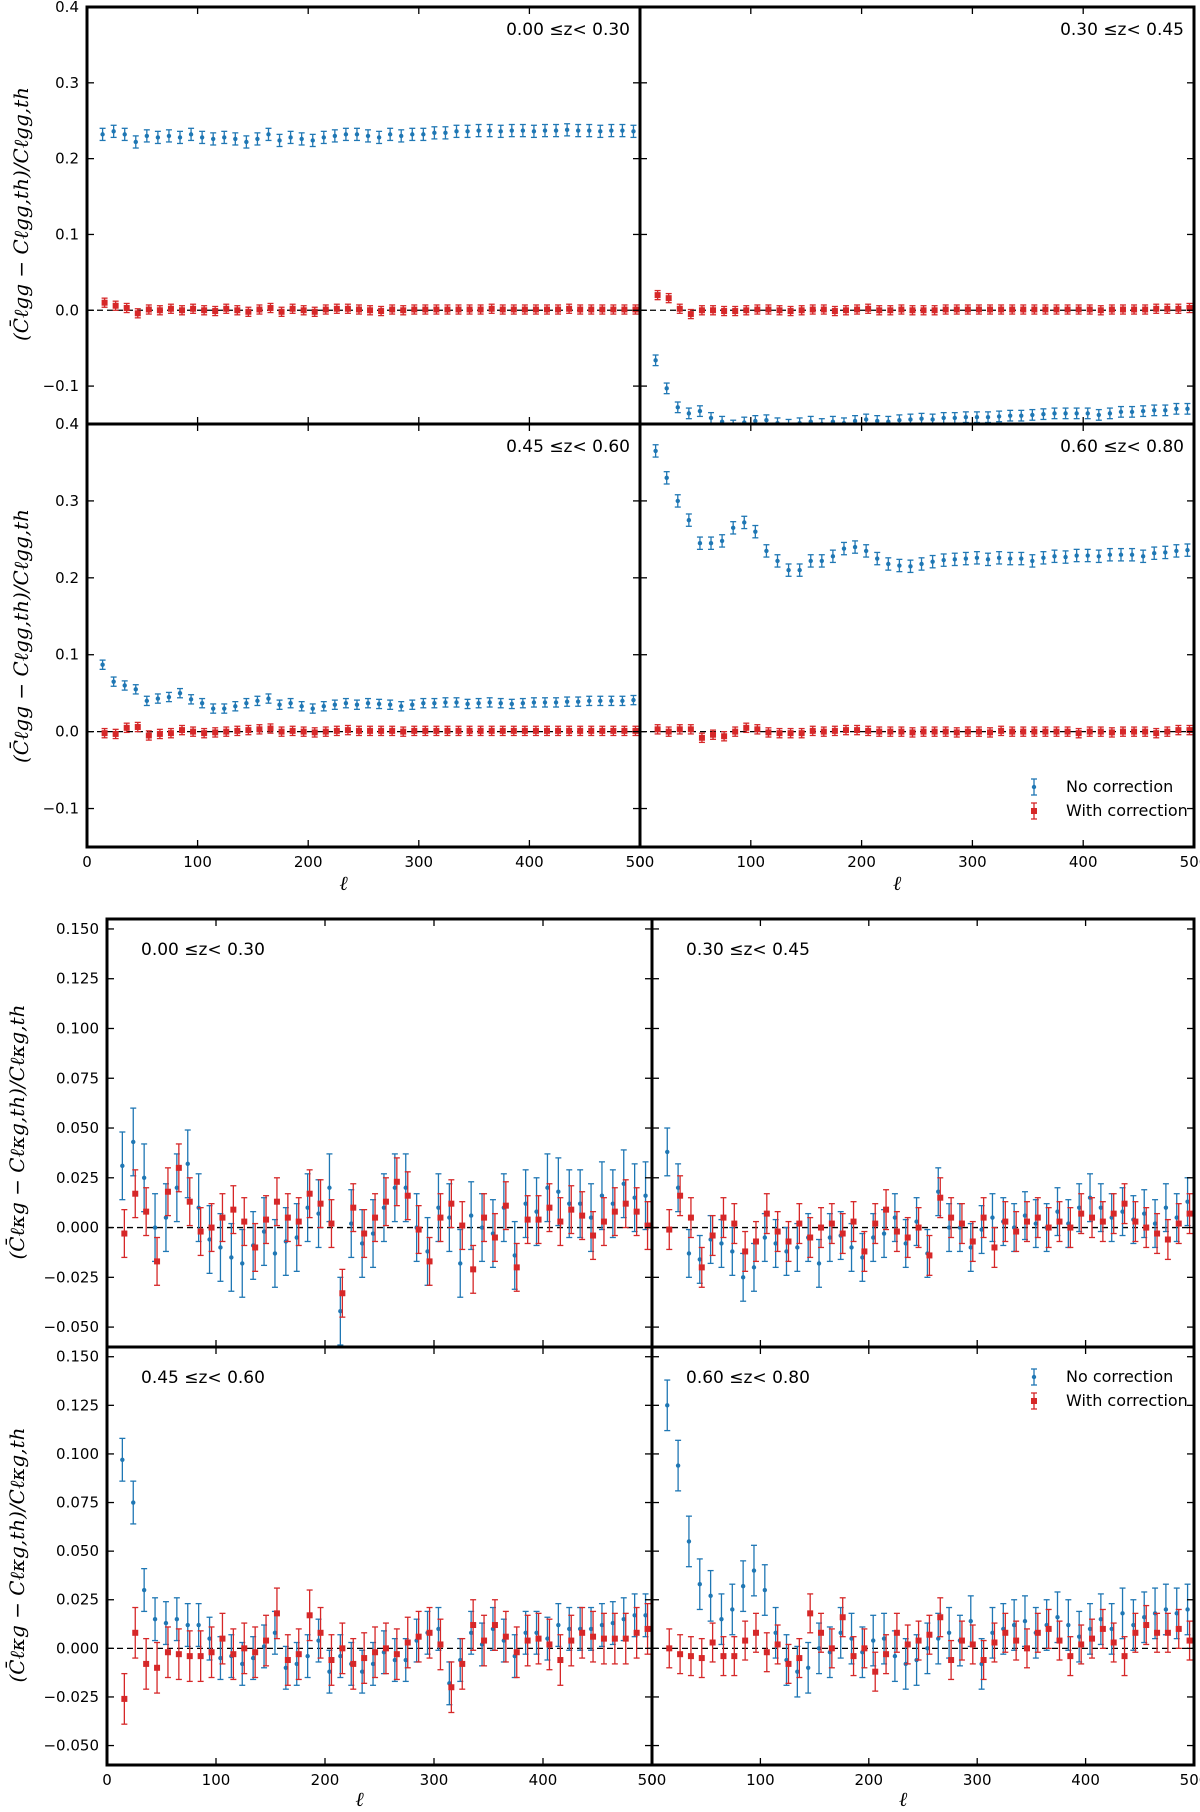 This screenshot has width=1200, height=1812. I want to click on x-tick-label: 0, so click(652, 1780).